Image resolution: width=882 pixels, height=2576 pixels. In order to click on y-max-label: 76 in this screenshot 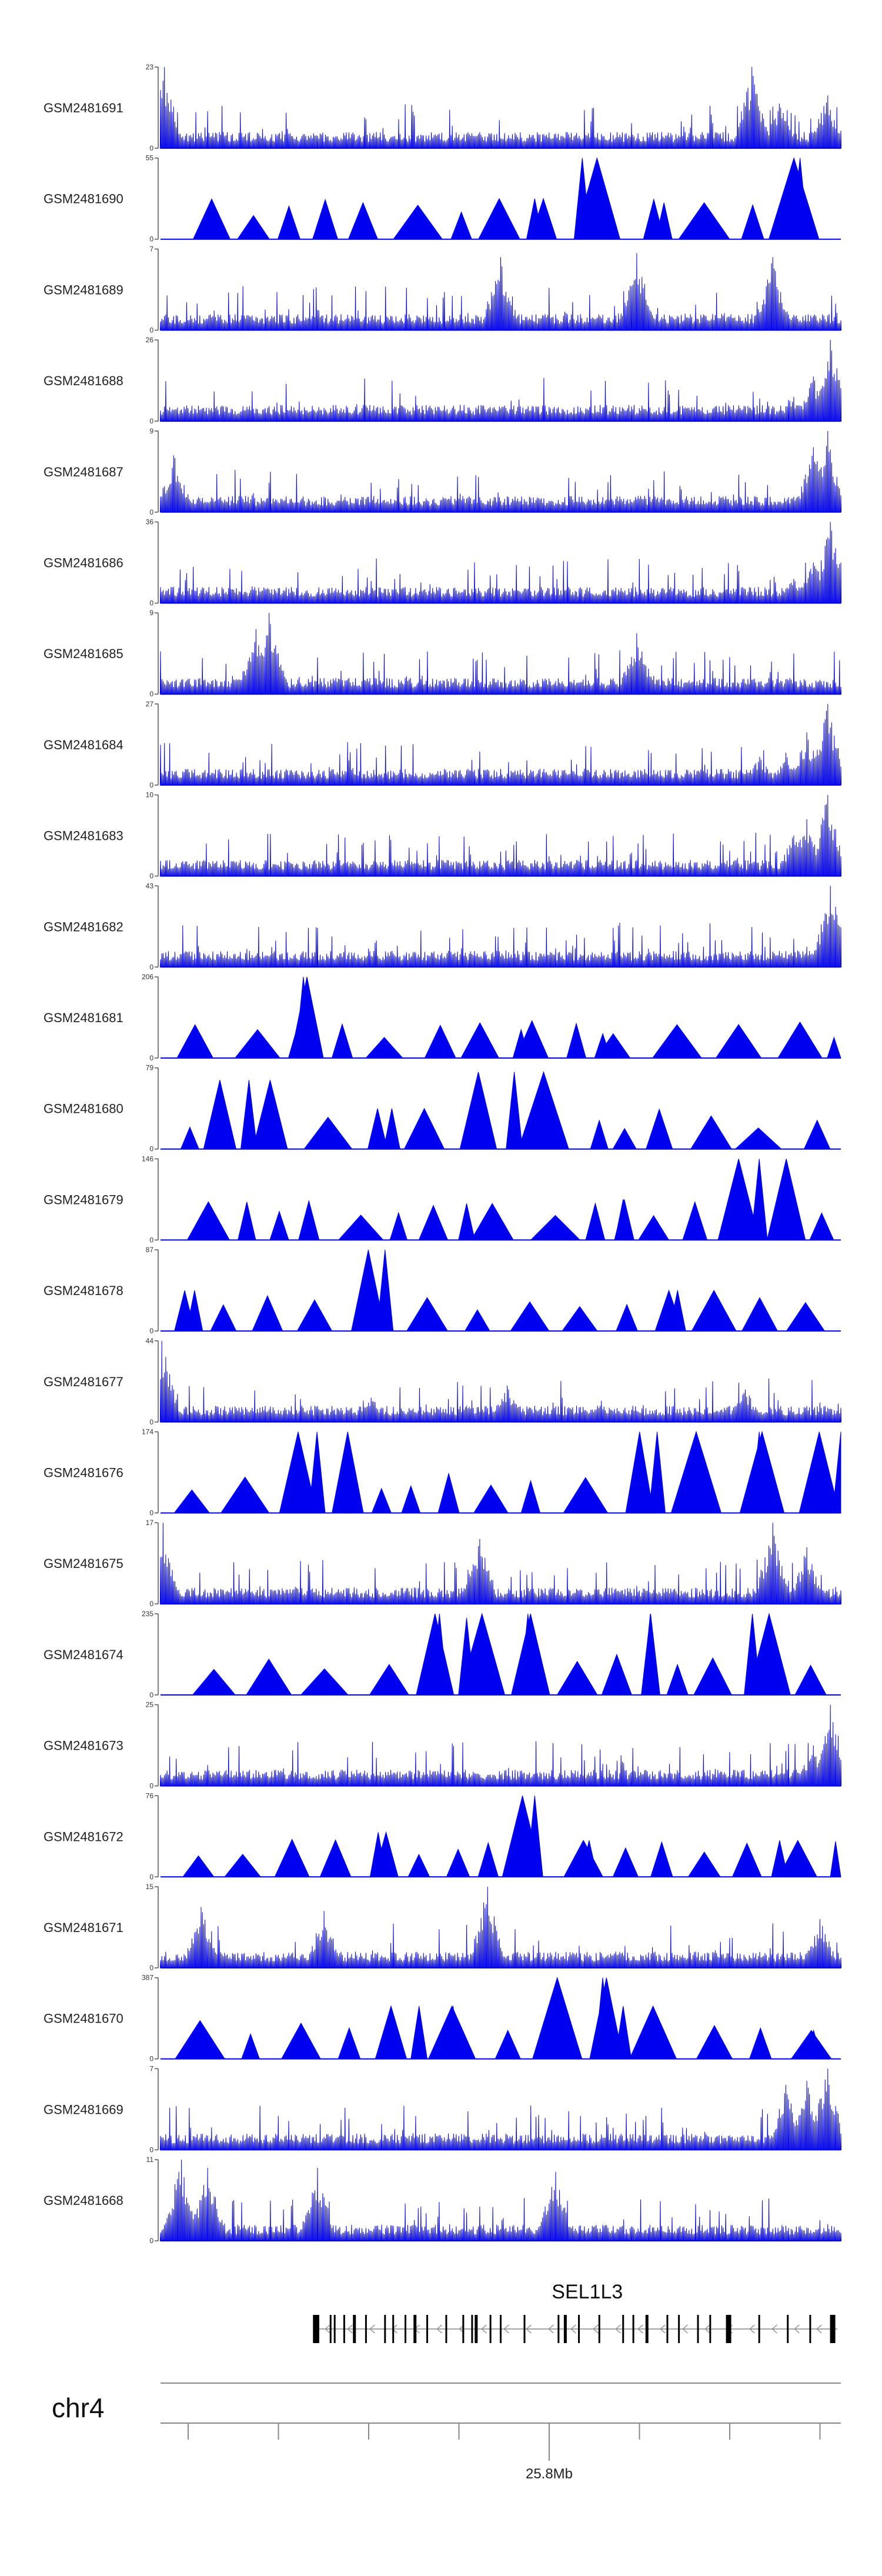, I will do `click(150, 1795)`.